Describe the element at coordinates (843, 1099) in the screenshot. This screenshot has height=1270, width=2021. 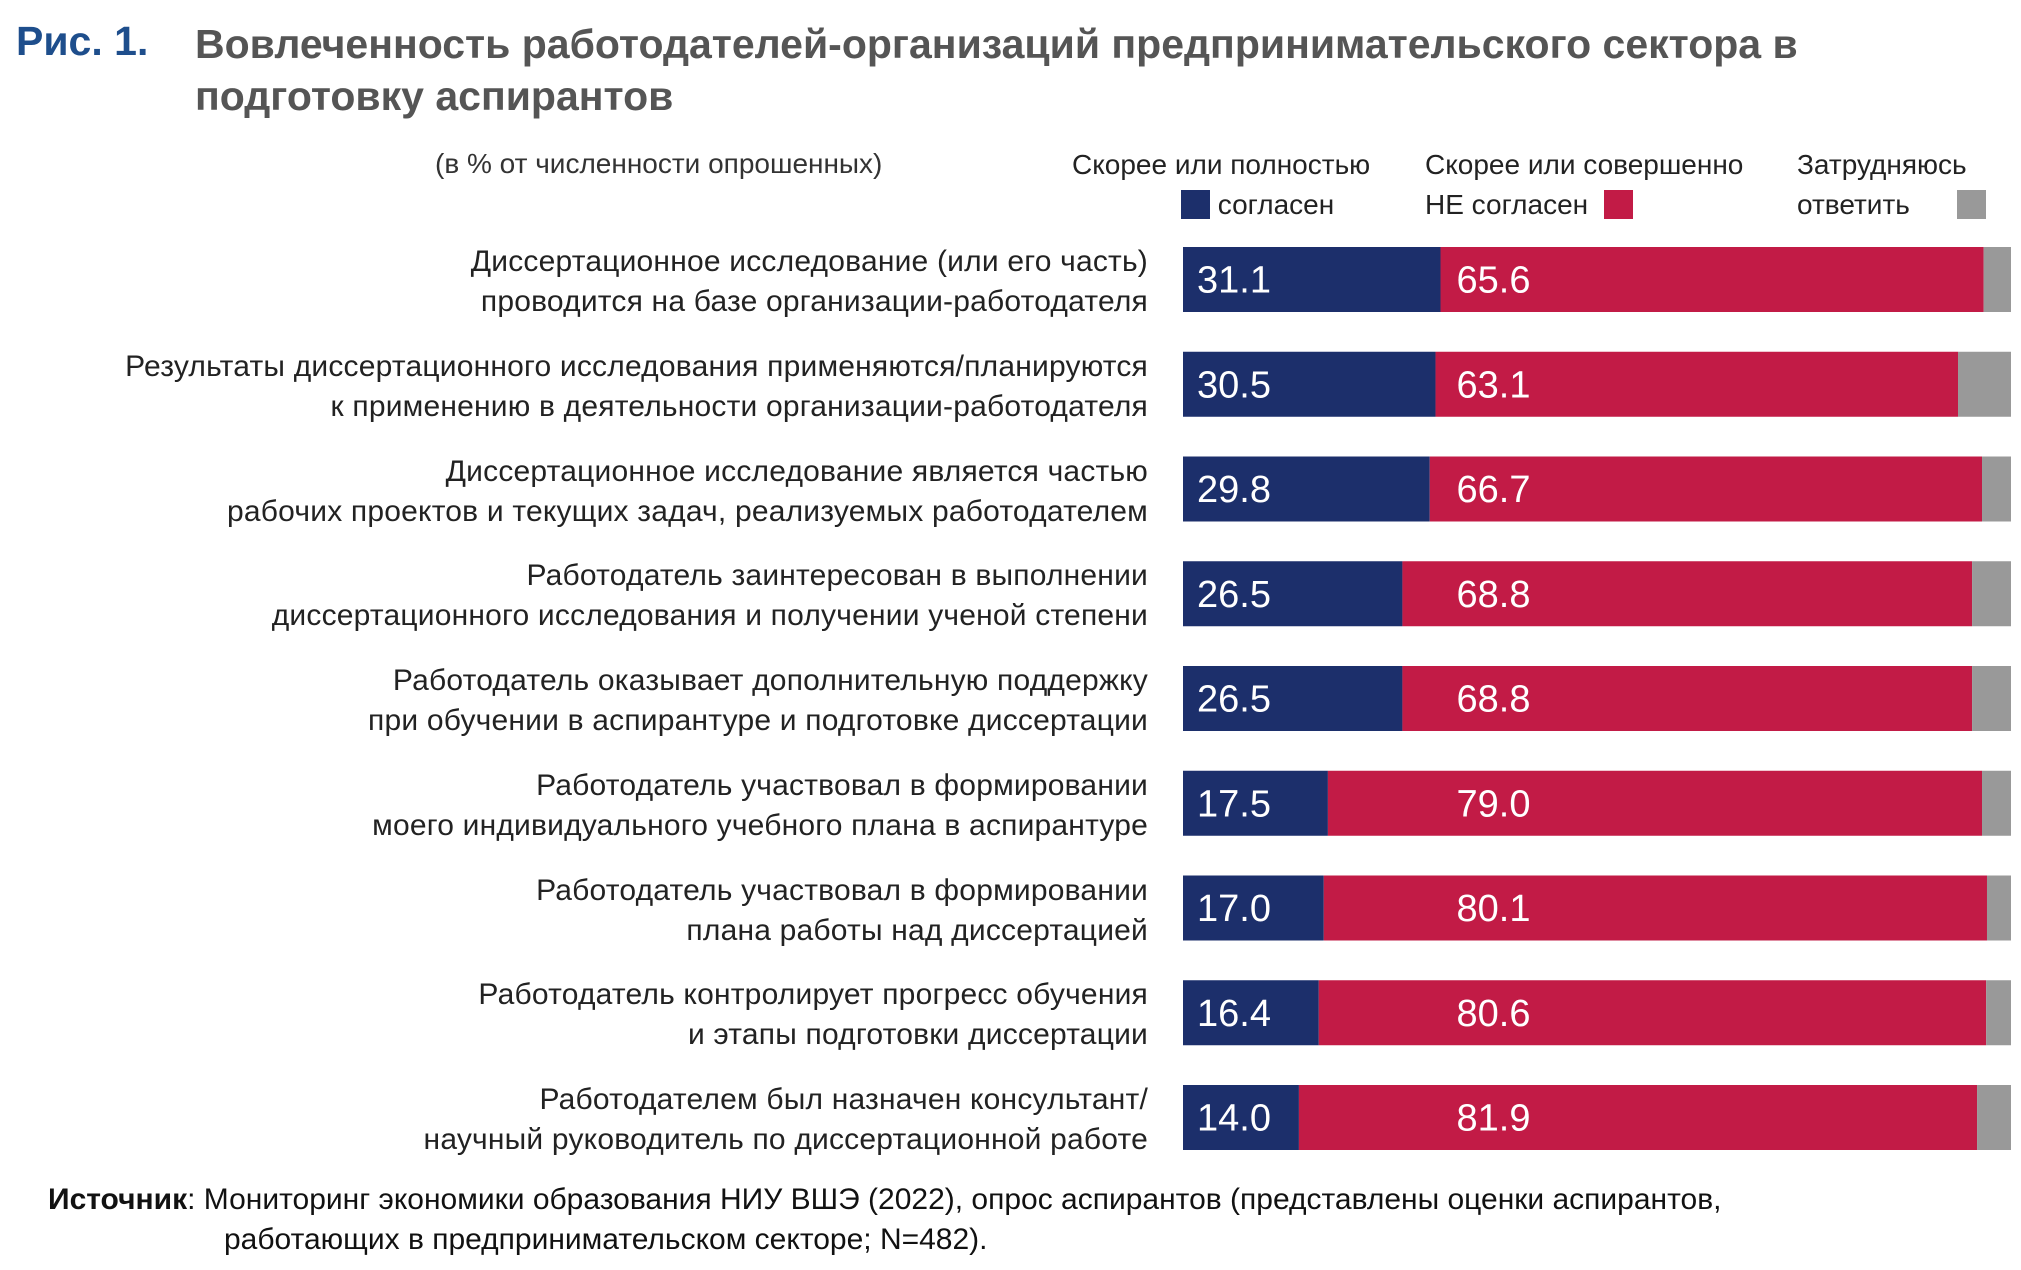
I see `category-label-line: Работодателем был назначен консультант/` at that location.